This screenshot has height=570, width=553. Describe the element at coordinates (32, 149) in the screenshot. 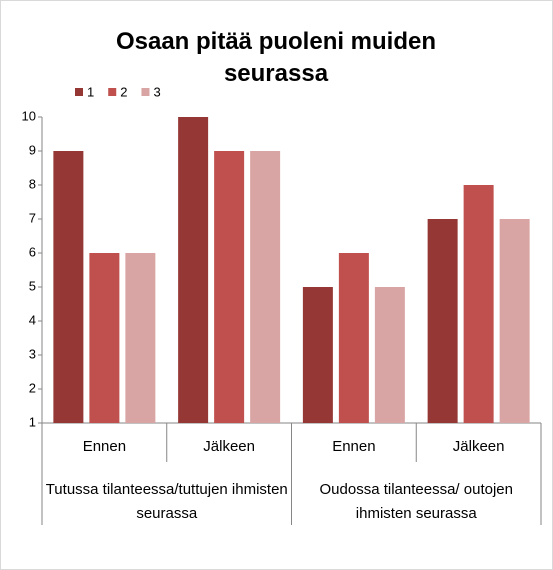

I see `y-tick-label: 9` at that location.